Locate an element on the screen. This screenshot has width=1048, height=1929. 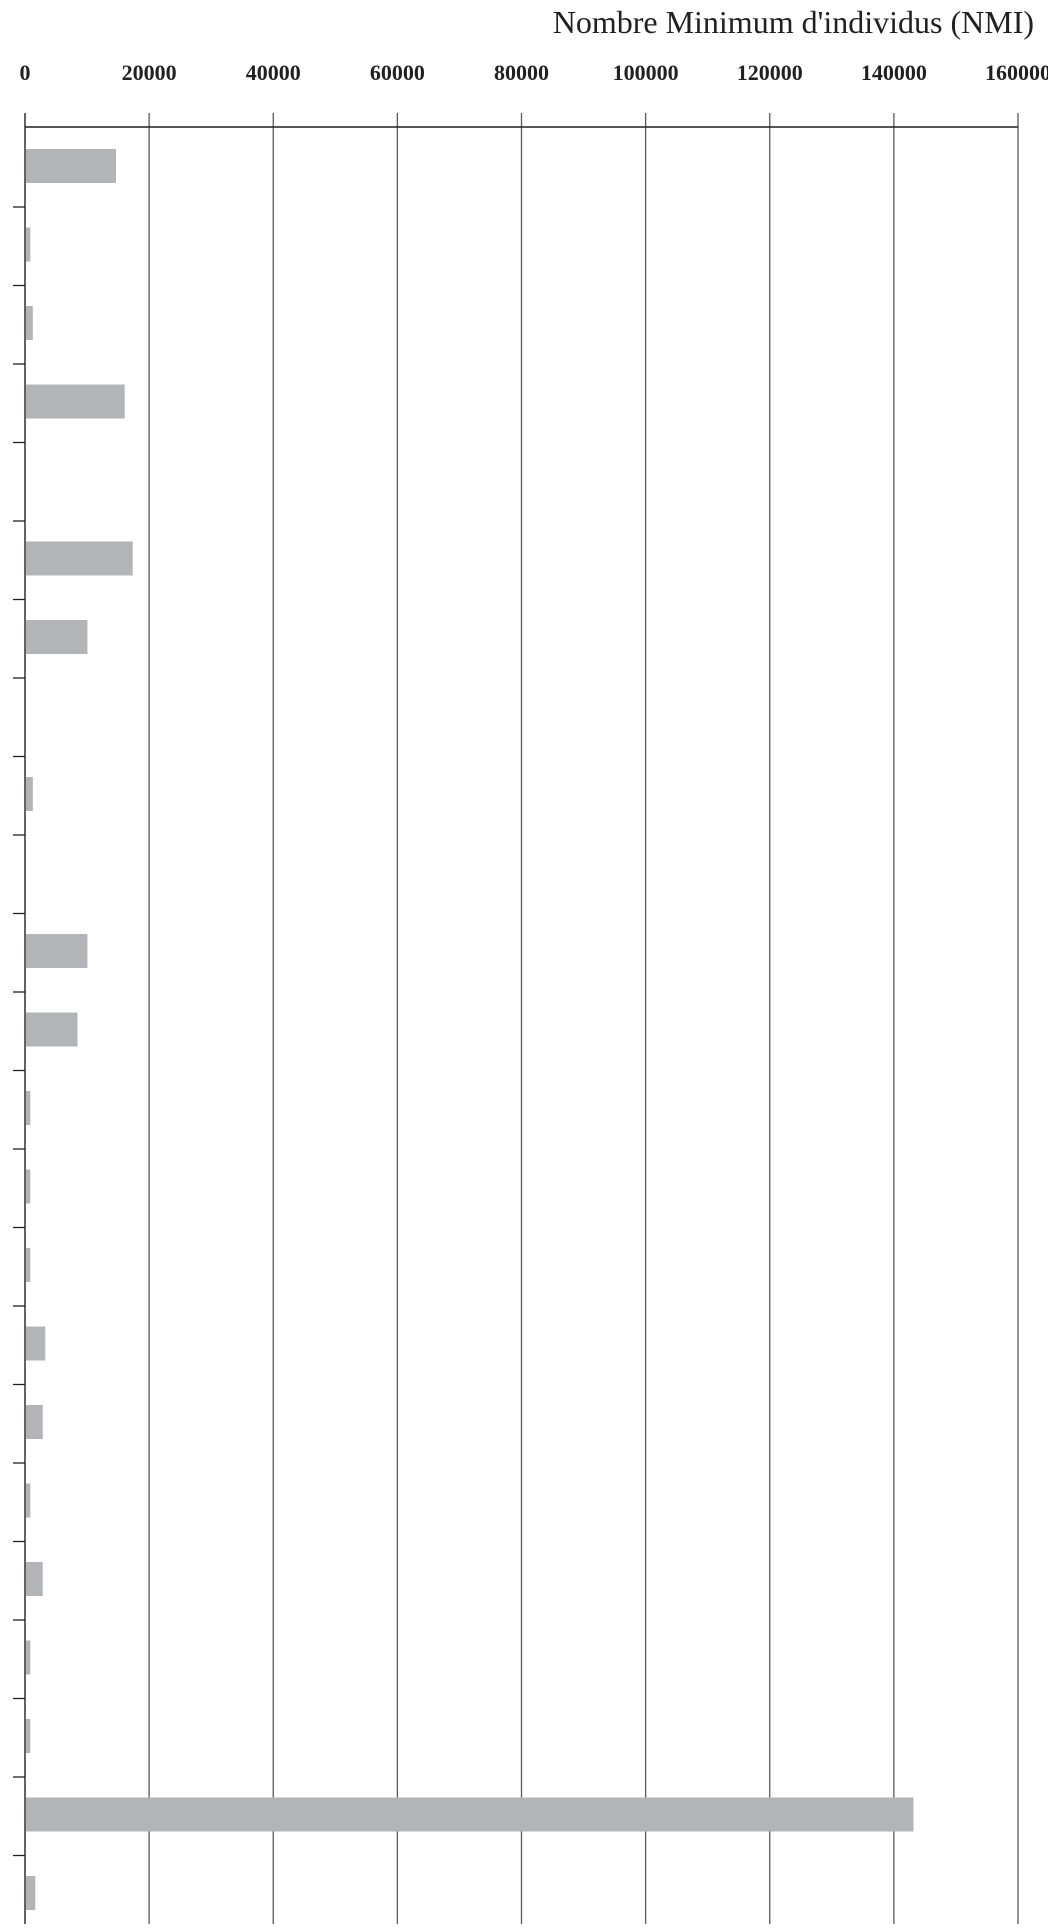
x-tick-label-120000: 120000 is located at coordinates (770, 72).